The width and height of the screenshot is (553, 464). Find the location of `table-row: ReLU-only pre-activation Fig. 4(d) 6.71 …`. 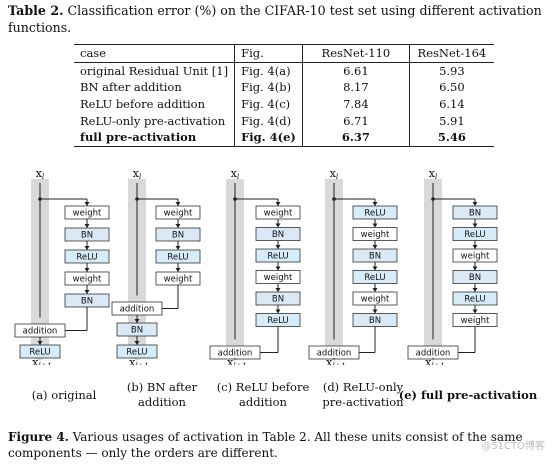

table-row: ReLU-only pre-activation Fig. 4(d) 6.71 … is located at coordinates (284, 120).